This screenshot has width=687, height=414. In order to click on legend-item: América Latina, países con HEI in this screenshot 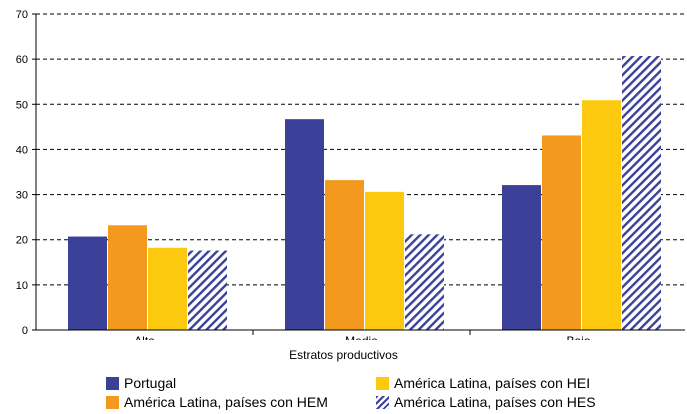, I will do `click(483, 383)`.